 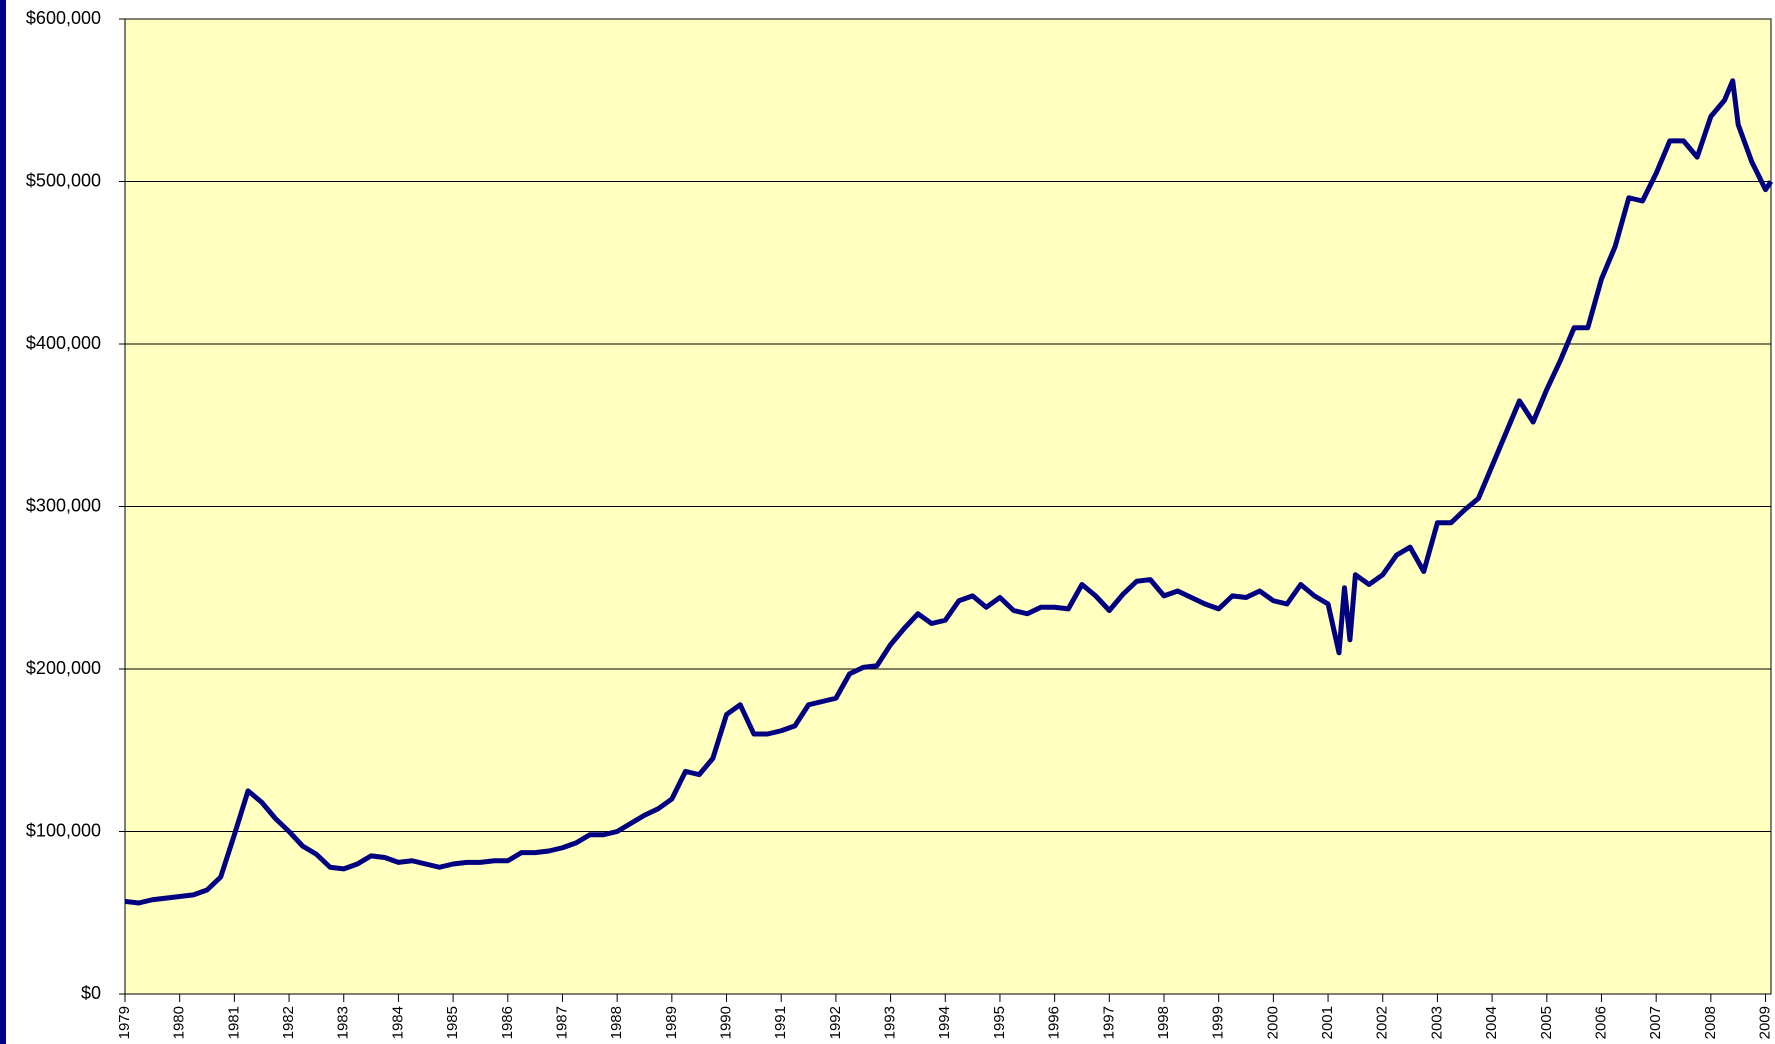 I want to click on x-tick-label: 2004, so click(x=1491, y=1022).